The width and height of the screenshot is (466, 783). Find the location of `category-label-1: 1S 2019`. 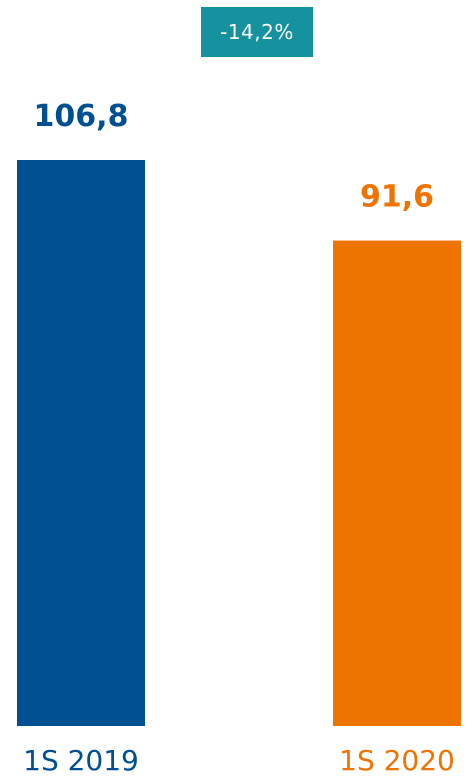

category-label-1: 1S 2019 is located at coordinates (81, 760).